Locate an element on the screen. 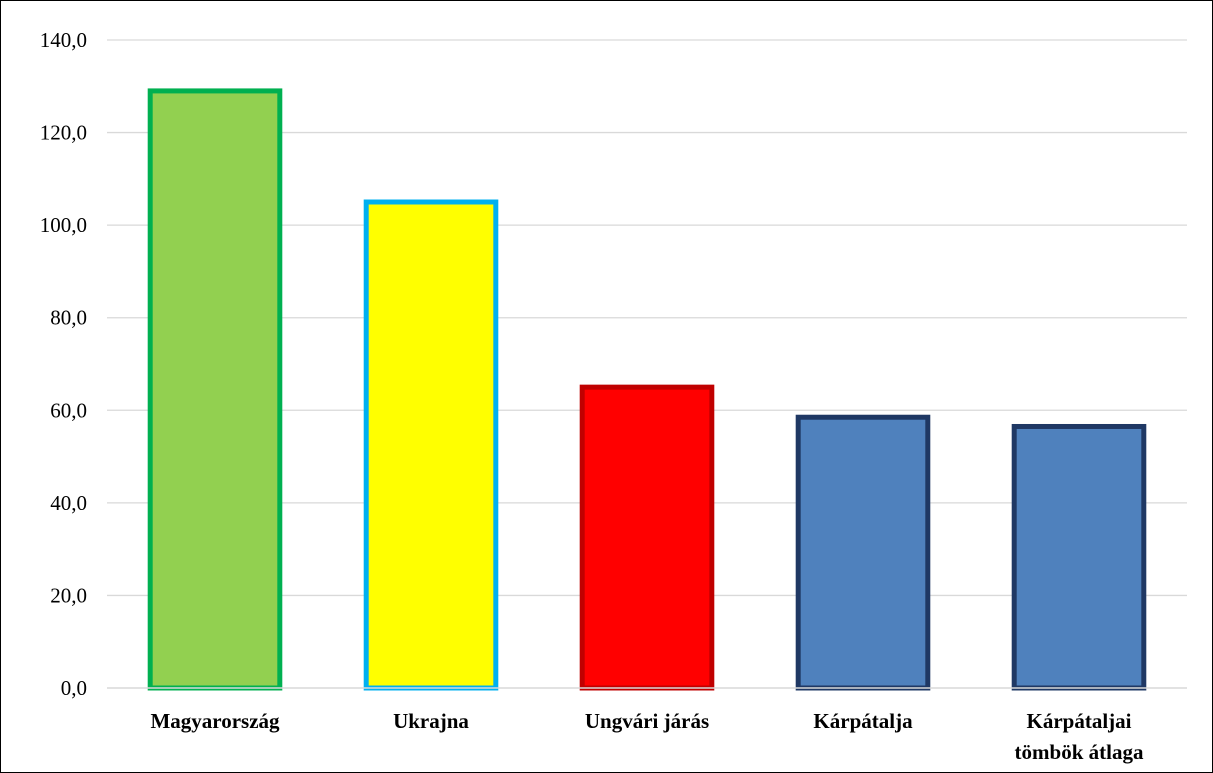 The width and height of the screenshot is (1213, 773). x-category-label-line: Ungvári járás is located at coordinates (647, 721).